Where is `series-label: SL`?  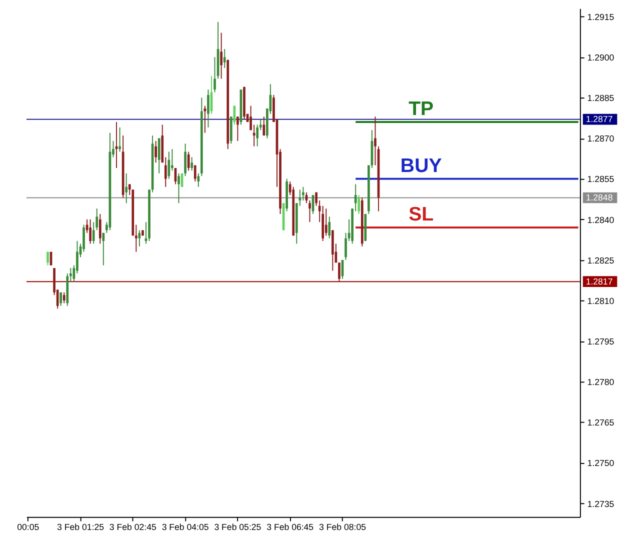 series-label: SL is located at coordinates (421, 215).